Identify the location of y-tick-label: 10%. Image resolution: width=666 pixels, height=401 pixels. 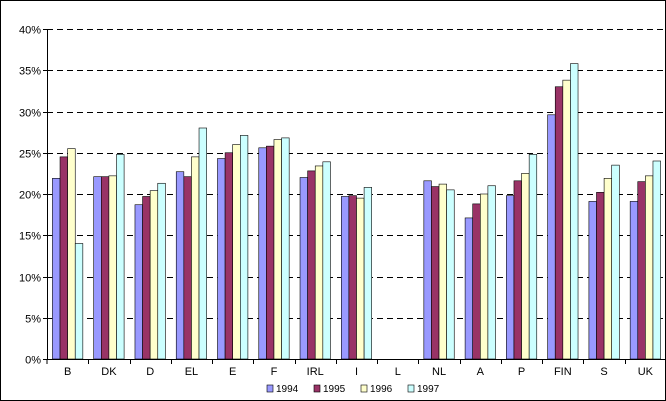
(30, 279).